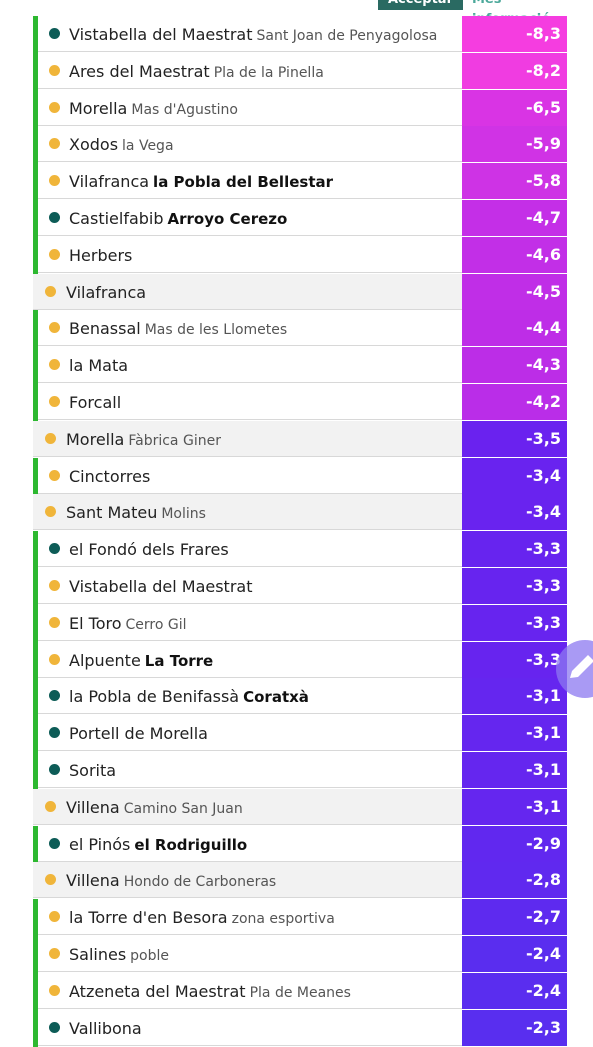  What do you see at coordinates (150, 956) in the screenshot?
I see `station-sub: poble` at bounding box center [150, 956].